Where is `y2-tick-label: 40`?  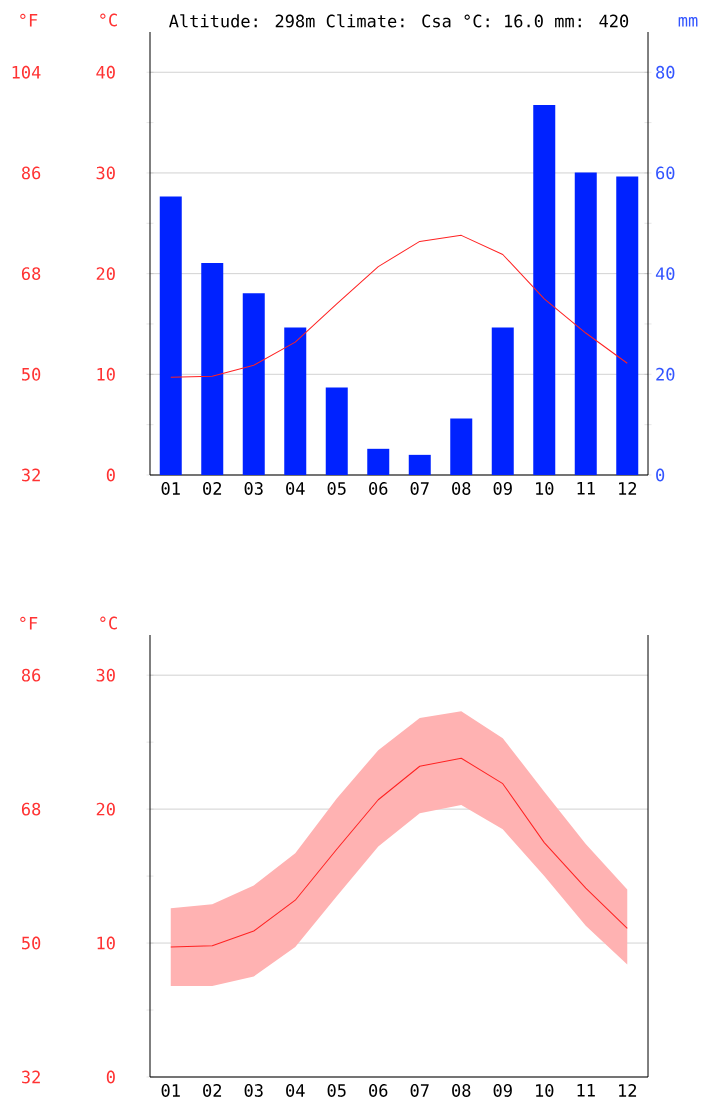
y2-tick-label: 40 is located at coordinates (665, 274).